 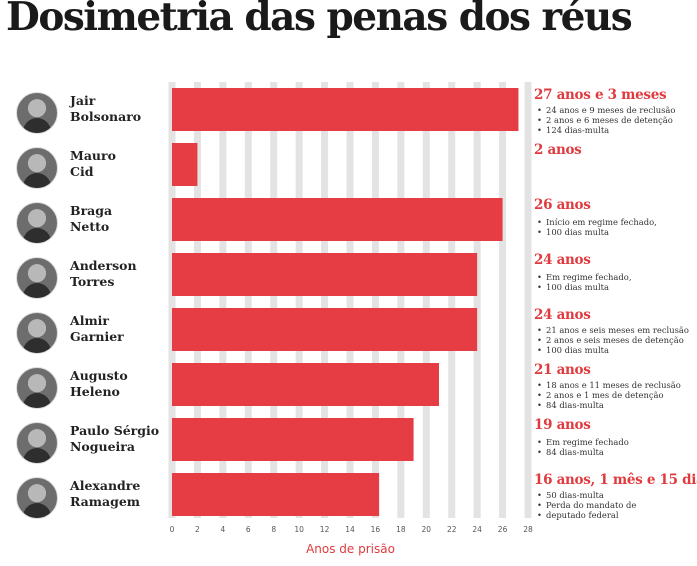 What do you see at coordinates (222, 529) in the screenshot?
I see `x-tick-label: 4` at bounding box center [222, 529].